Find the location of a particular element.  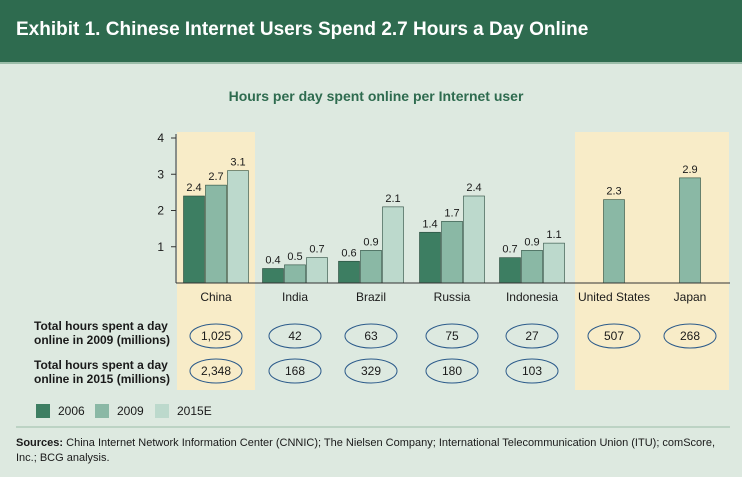

y-tick-label-1: 1 is located at coordinates (160, 247).